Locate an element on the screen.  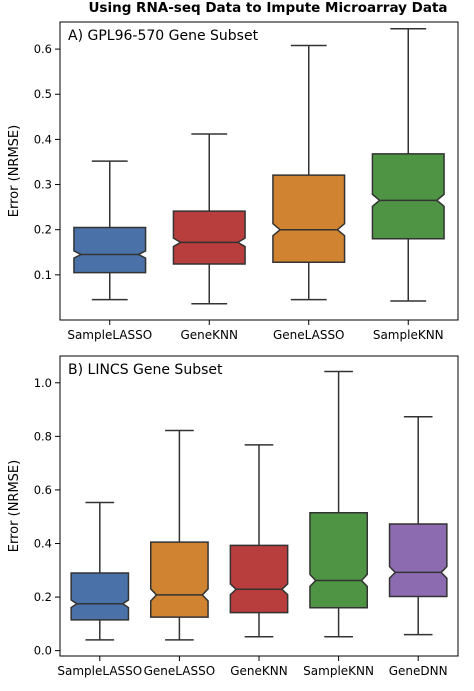
y-tick-label-0-3: 0.3 is located at coordinates (43, 185).